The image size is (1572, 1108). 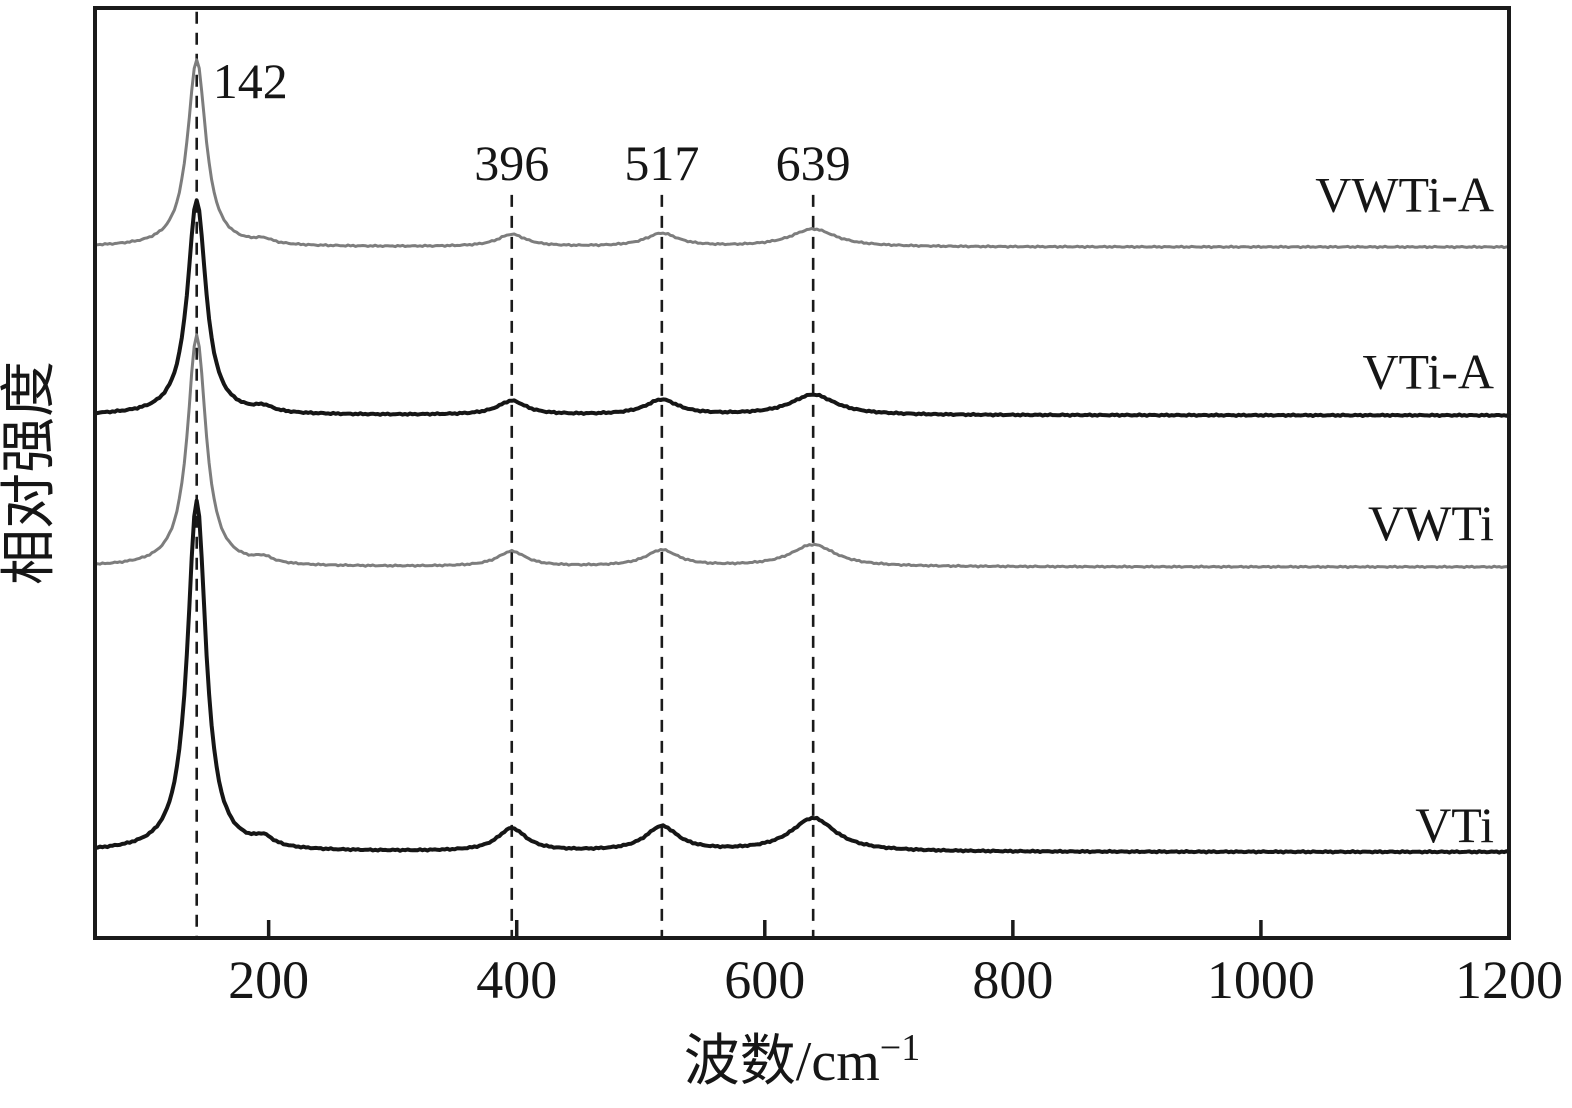 What do you see at coordinates (268, 980) in the screenshot?
I see `x-tick-label-200: 200` at bounding box center [268, 980].